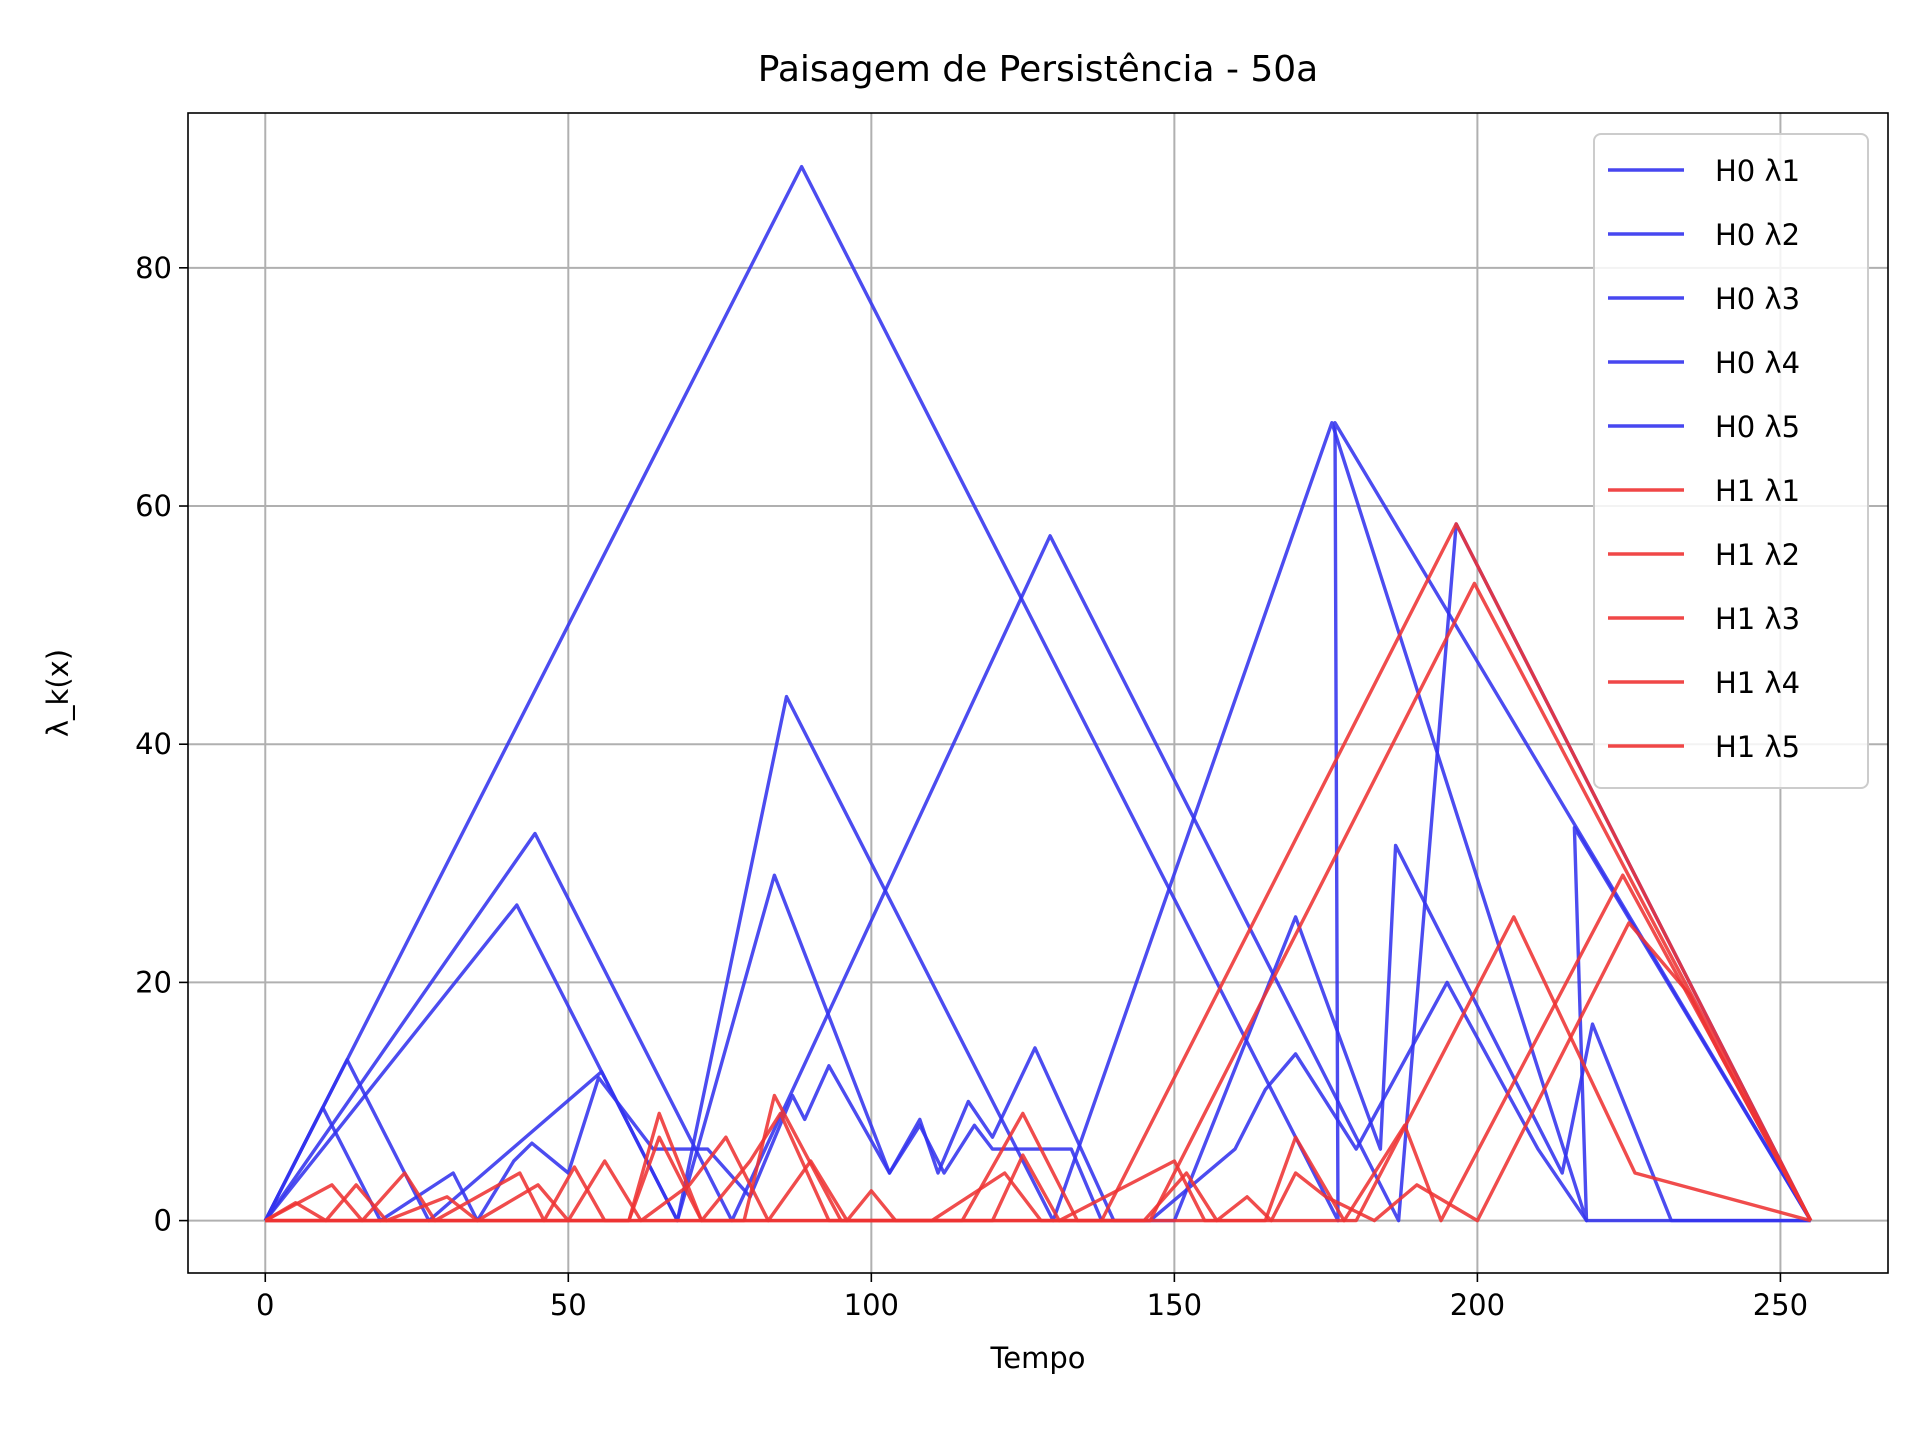 The image size is (1920, 1445). What do you see at coordinates (163, 1221) in the screenshot?
I see `y-tick-label: 0` at bounding box center [163, 1221].